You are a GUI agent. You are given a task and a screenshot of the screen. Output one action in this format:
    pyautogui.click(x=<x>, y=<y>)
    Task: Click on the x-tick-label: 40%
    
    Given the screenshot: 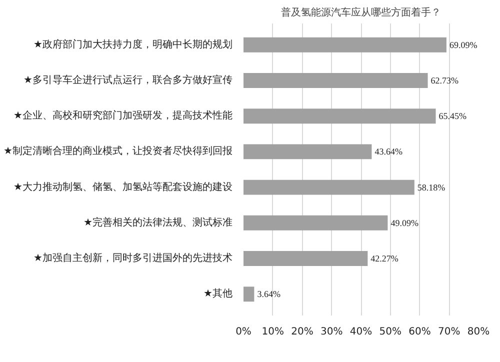 What is the action you would take?
    pyautogui.click(x=361, y=332)
    